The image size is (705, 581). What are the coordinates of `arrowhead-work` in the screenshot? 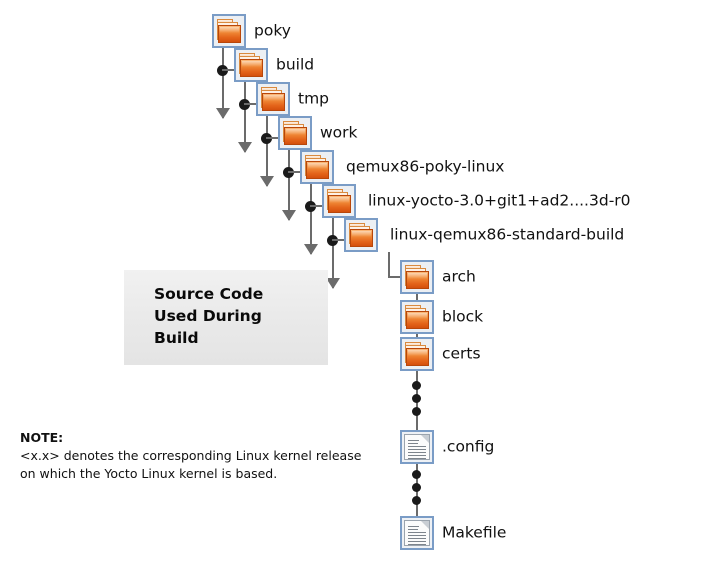 It's located at (289, 215).